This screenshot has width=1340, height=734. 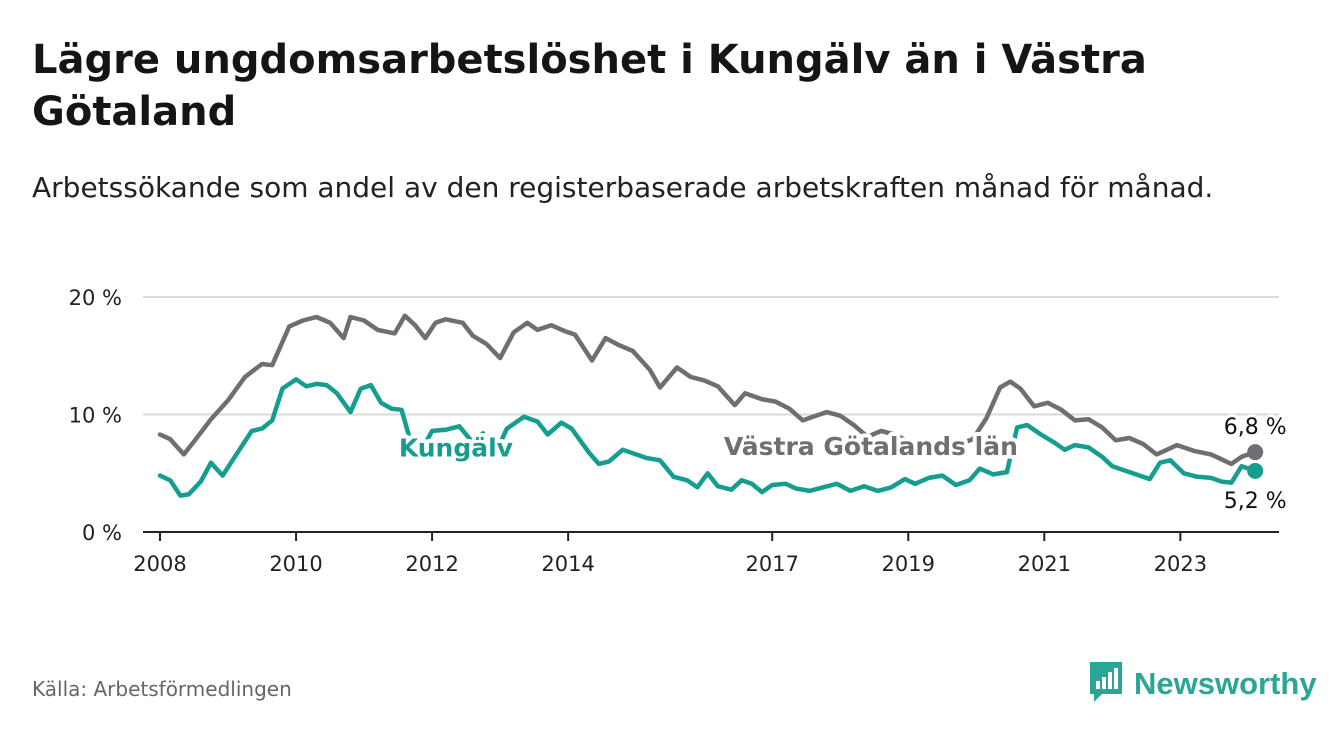 I want to click on gridlines, so click(x=711, y=356).